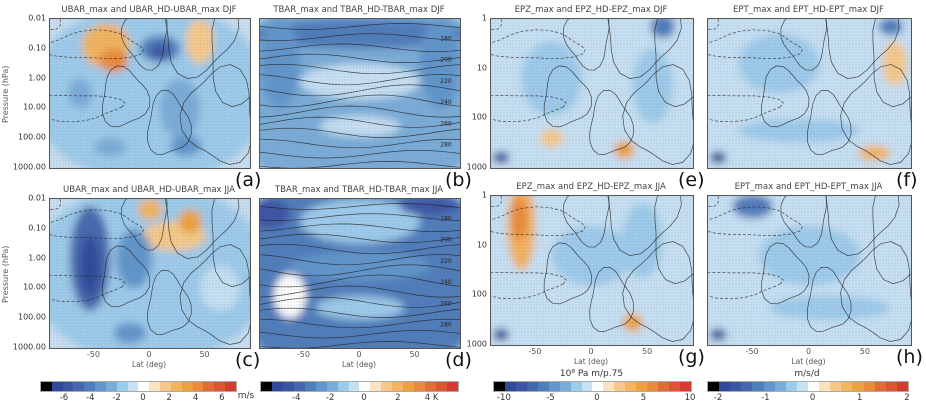  Describe the element at coordinates (718, 398) in the screenshot. I see `colorbar-tick-label: -2` at that location.